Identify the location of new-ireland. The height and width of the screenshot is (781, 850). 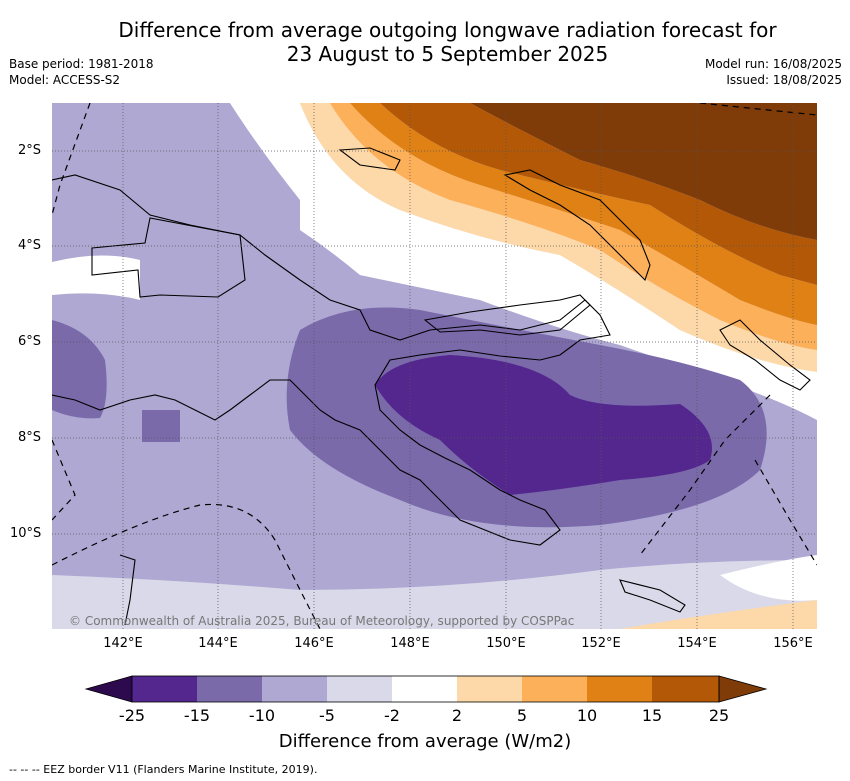
(577, 225).